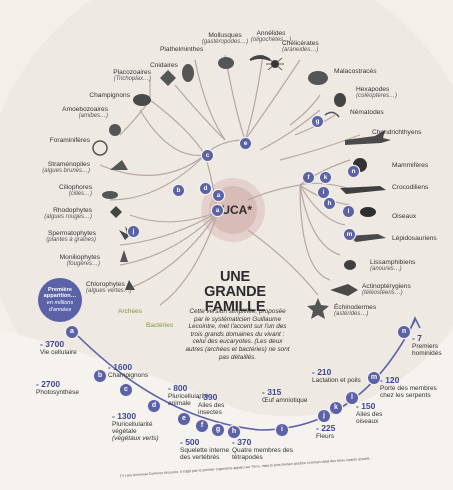  I want to click on headline: UNE GRANDE FAMILLE, so click(235, 292).